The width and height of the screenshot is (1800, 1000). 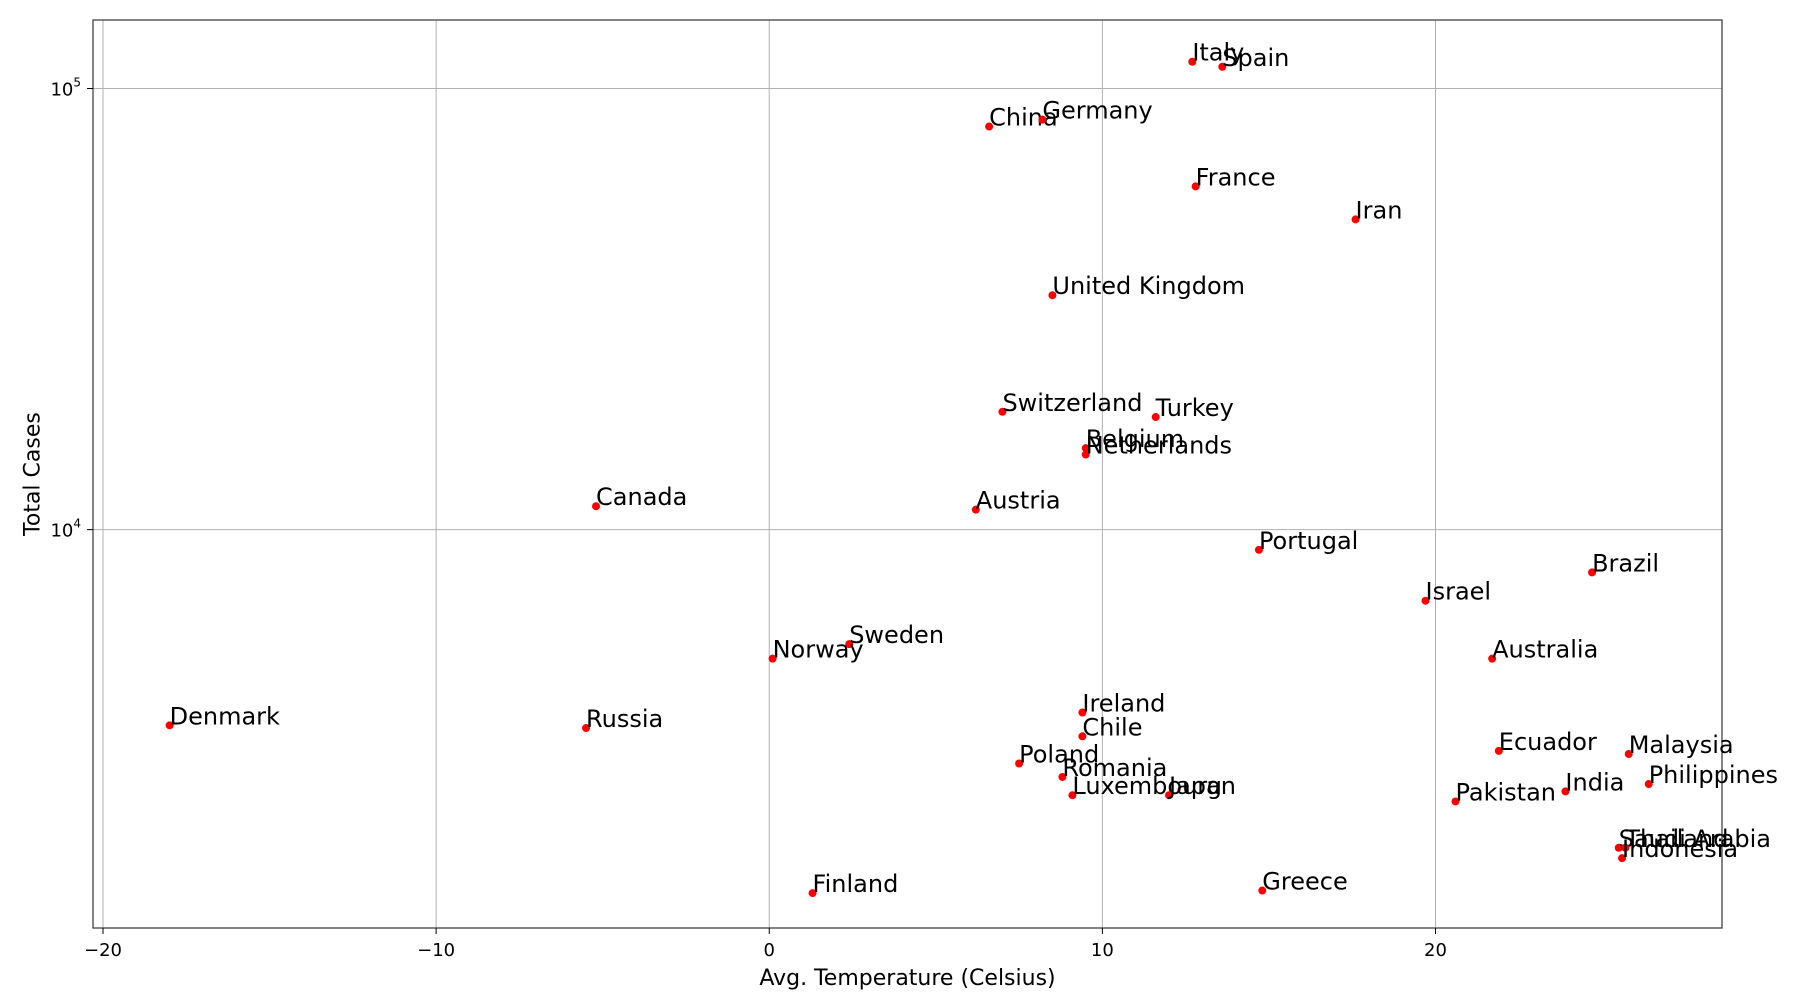 I want to click on point-label: Greece, so click(x=1304, y=882).